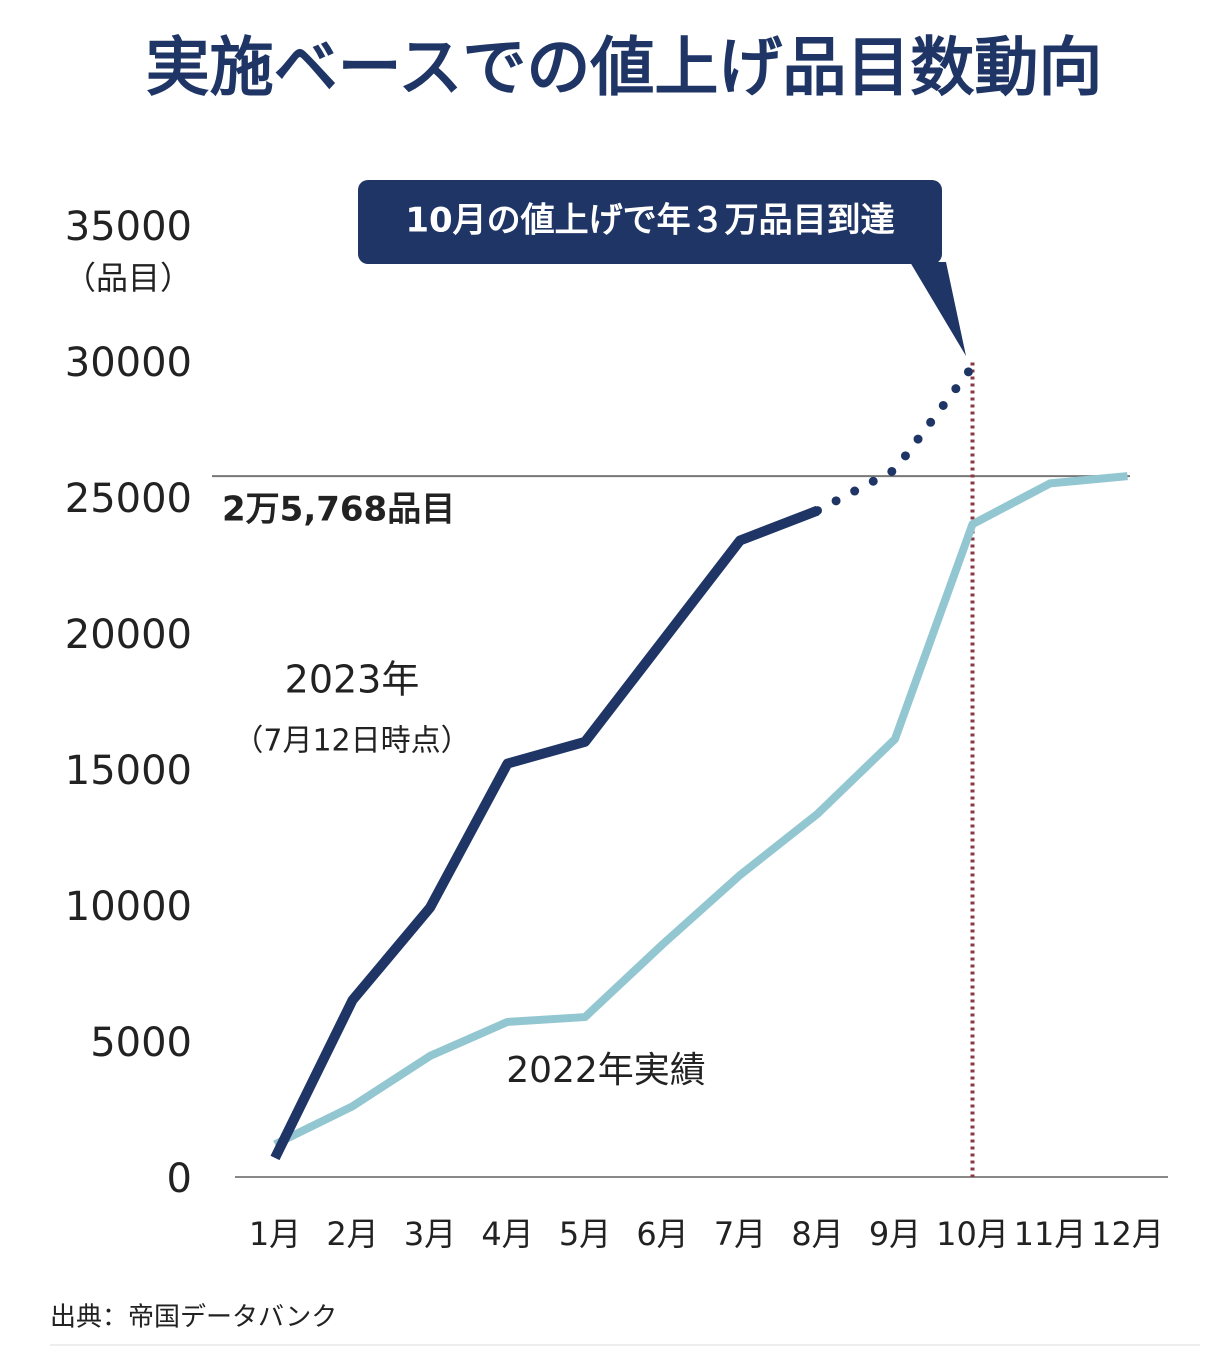 The height and width of the screenshot is (1368, 1208). What do you see at coordinates (1050, 1234) in the screenshot?
I see `x-tick-label: 11月` at bounding box center [1050, 1234].